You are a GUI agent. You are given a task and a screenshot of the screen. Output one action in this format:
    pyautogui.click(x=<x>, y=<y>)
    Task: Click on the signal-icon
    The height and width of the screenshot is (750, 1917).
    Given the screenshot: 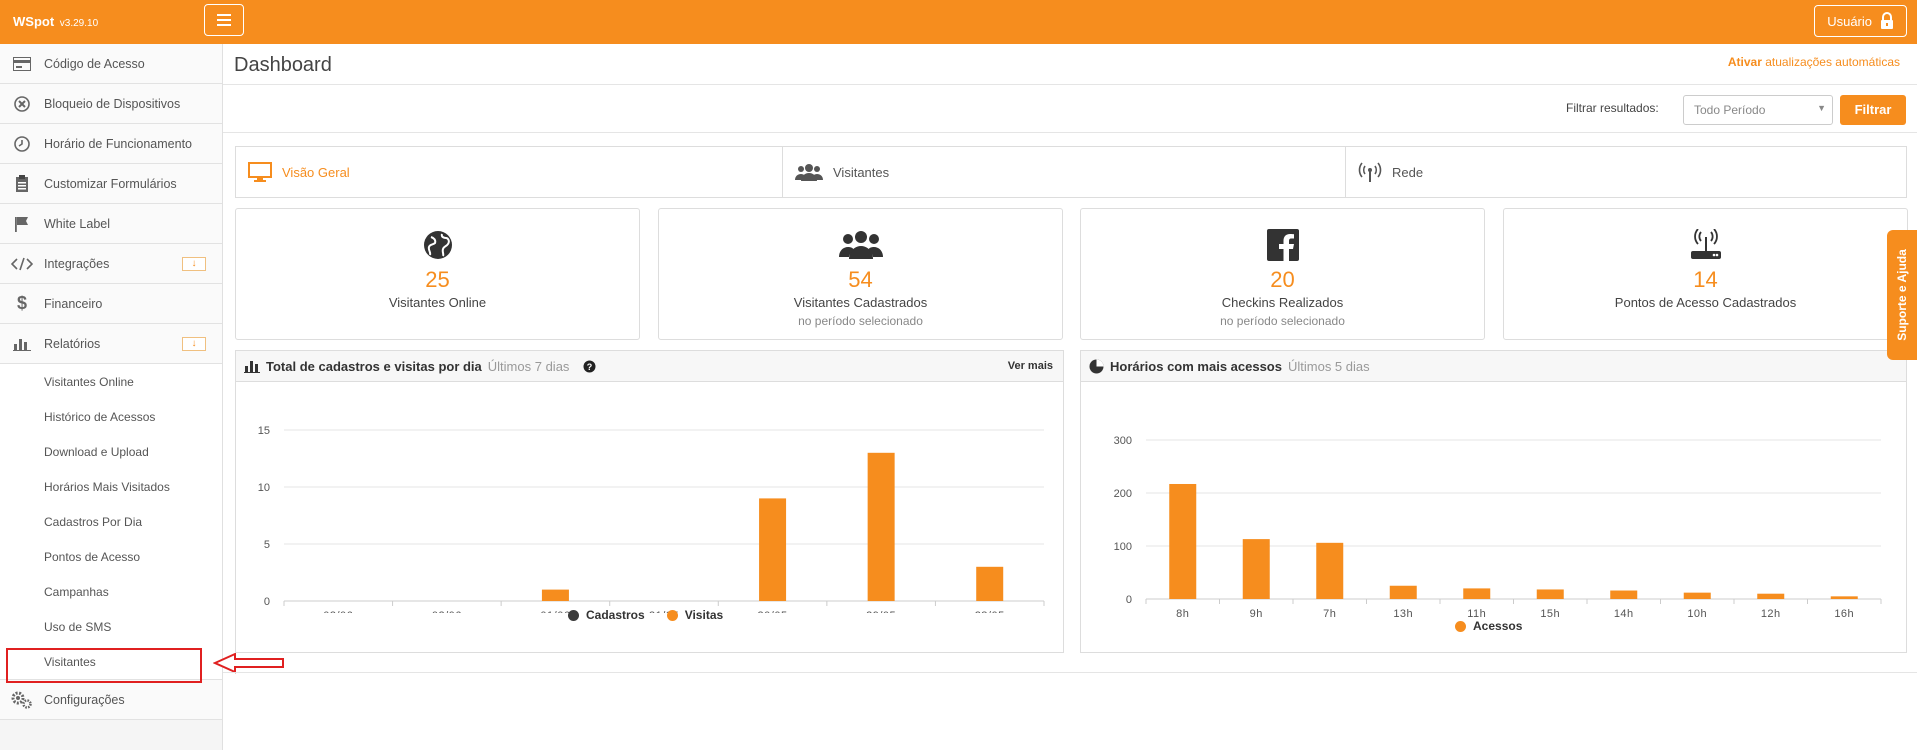 What is the action you would take?
    pyautogui.click(x=1370, y=172)
    